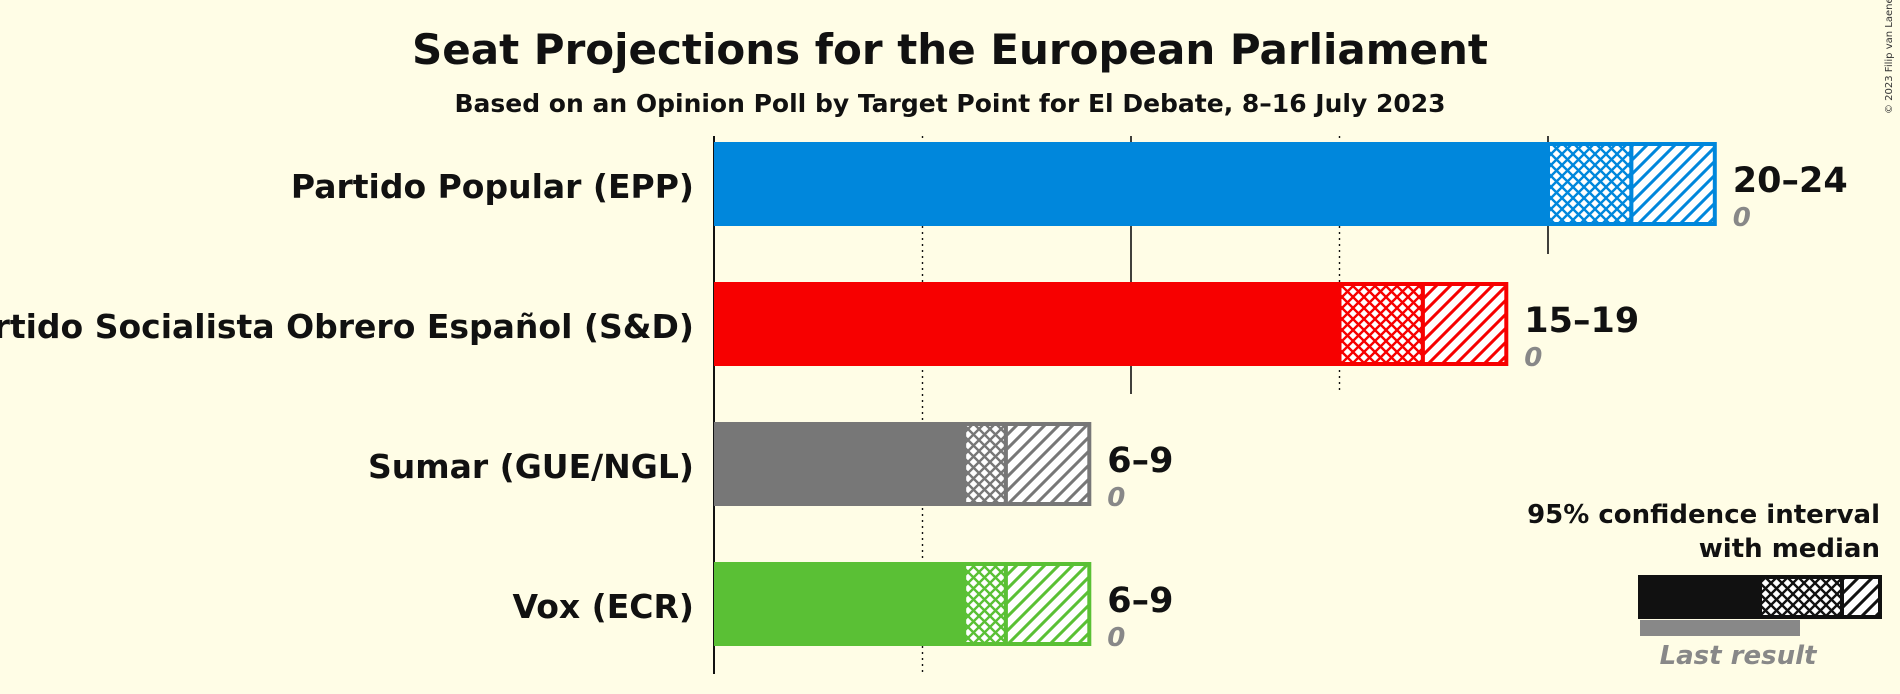 The image size is (1900, 694). I want to click on copyright: © 2023 Filip van Laenen, so click(1889, 57).